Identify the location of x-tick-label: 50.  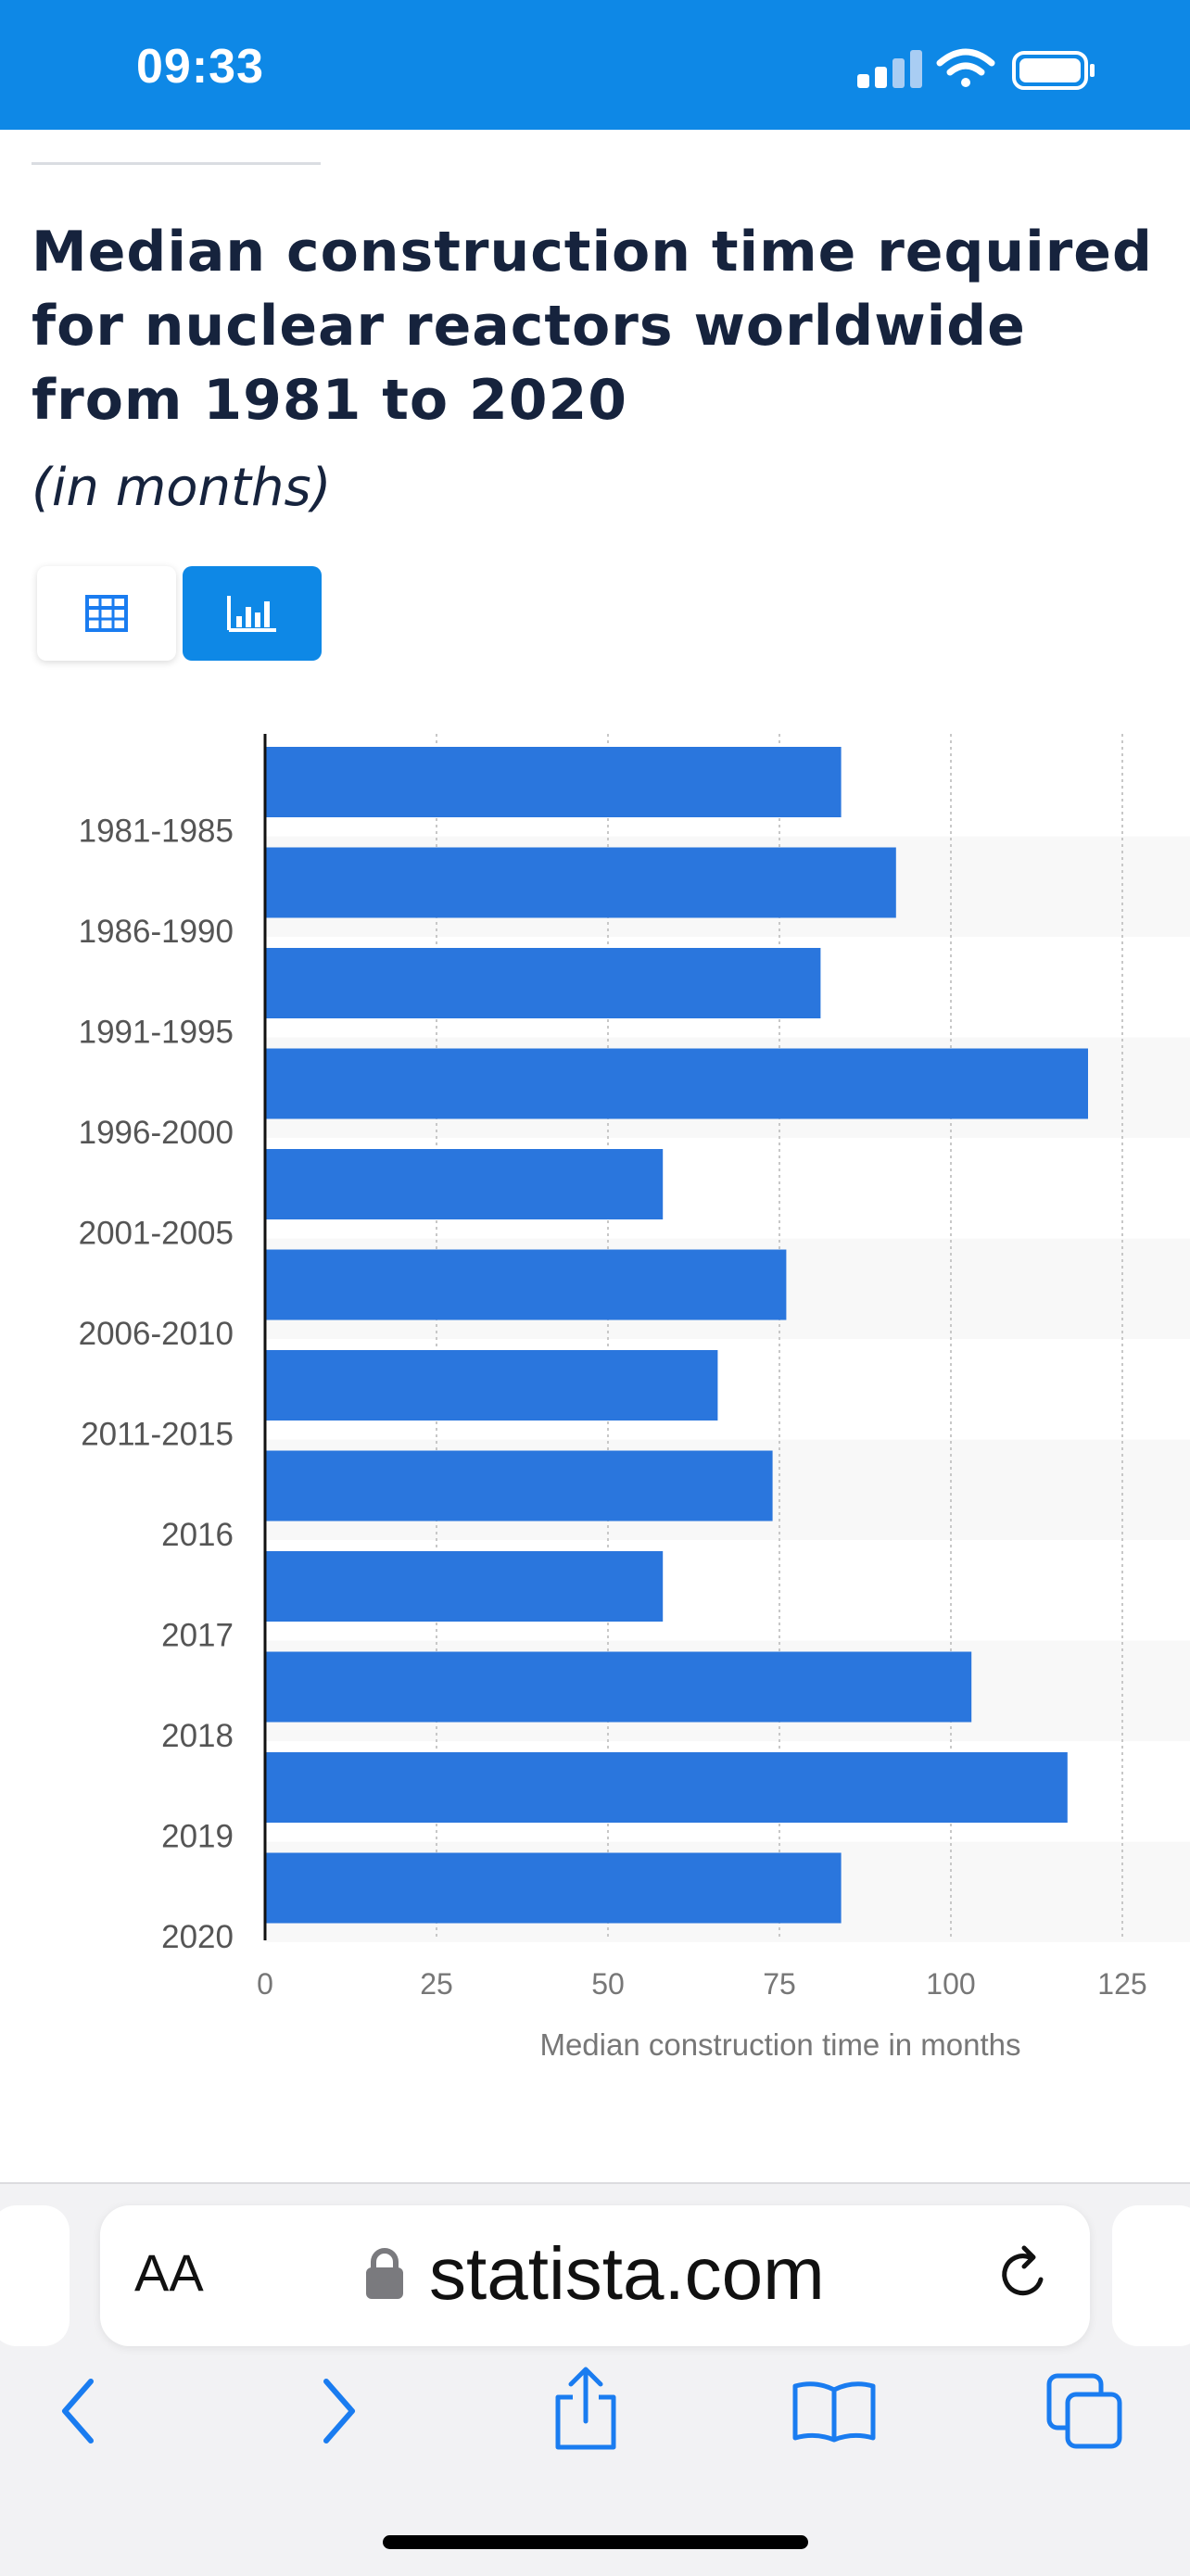
(608, 1984).